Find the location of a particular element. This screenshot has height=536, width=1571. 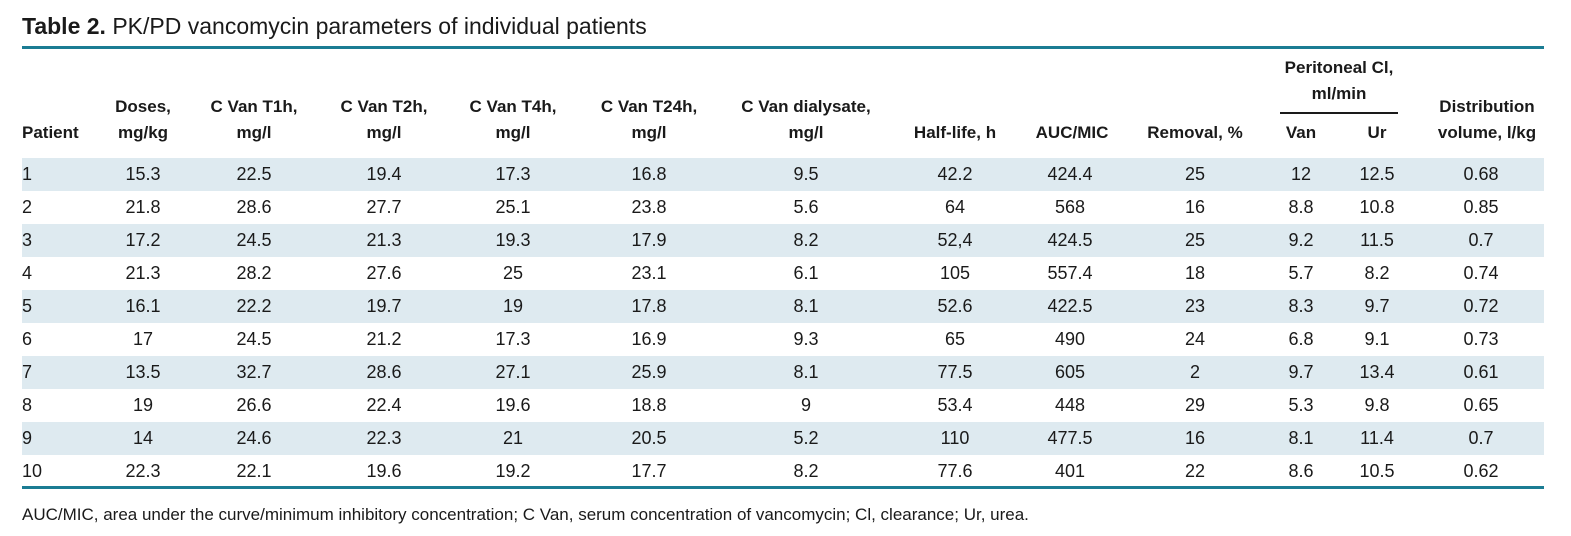

cell-distribution: 0.61 is located at coordinates (1481, 372).